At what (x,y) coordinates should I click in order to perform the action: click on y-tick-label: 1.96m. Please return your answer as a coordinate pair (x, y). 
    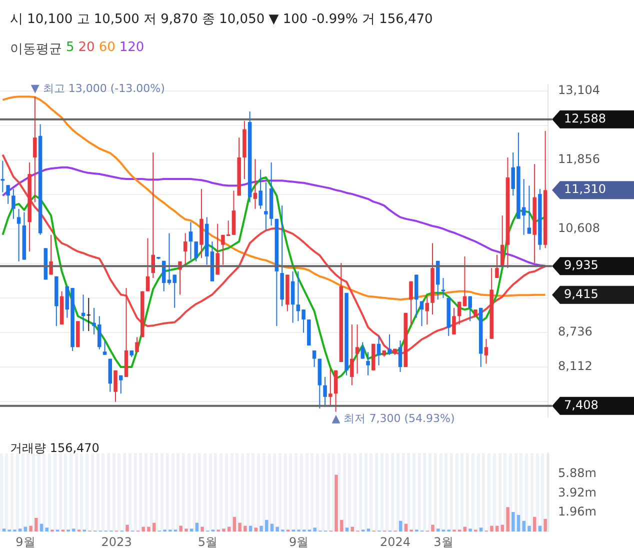
    Looking at the image, I should click on (577, 511).